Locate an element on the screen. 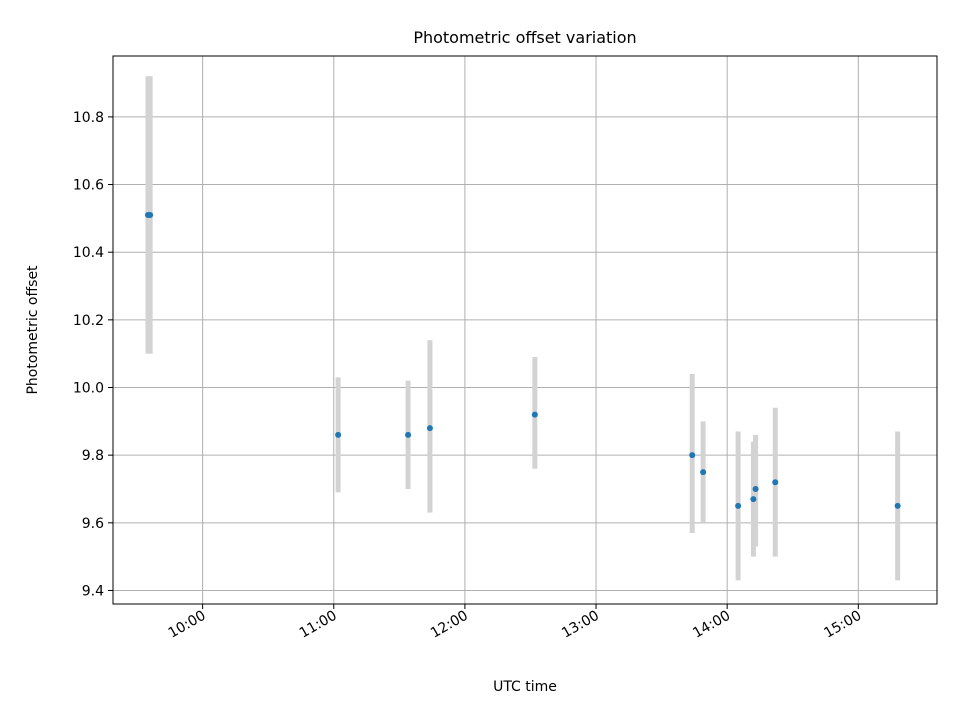  y-tick-label: 10.8 is located at coordinates (88, 118).